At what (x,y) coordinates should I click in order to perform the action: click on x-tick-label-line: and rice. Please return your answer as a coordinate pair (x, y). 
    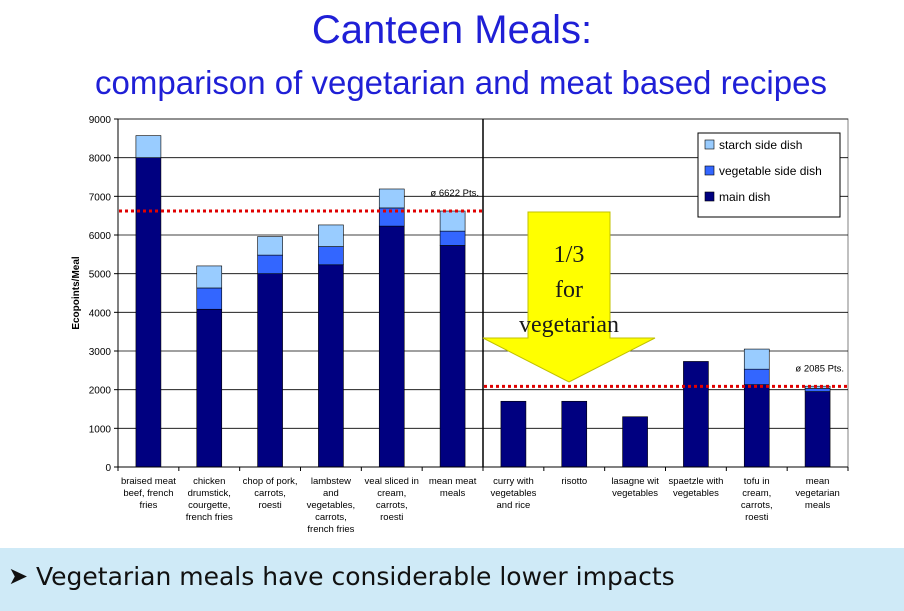
    Looking at the image, I should click on (514, 505).